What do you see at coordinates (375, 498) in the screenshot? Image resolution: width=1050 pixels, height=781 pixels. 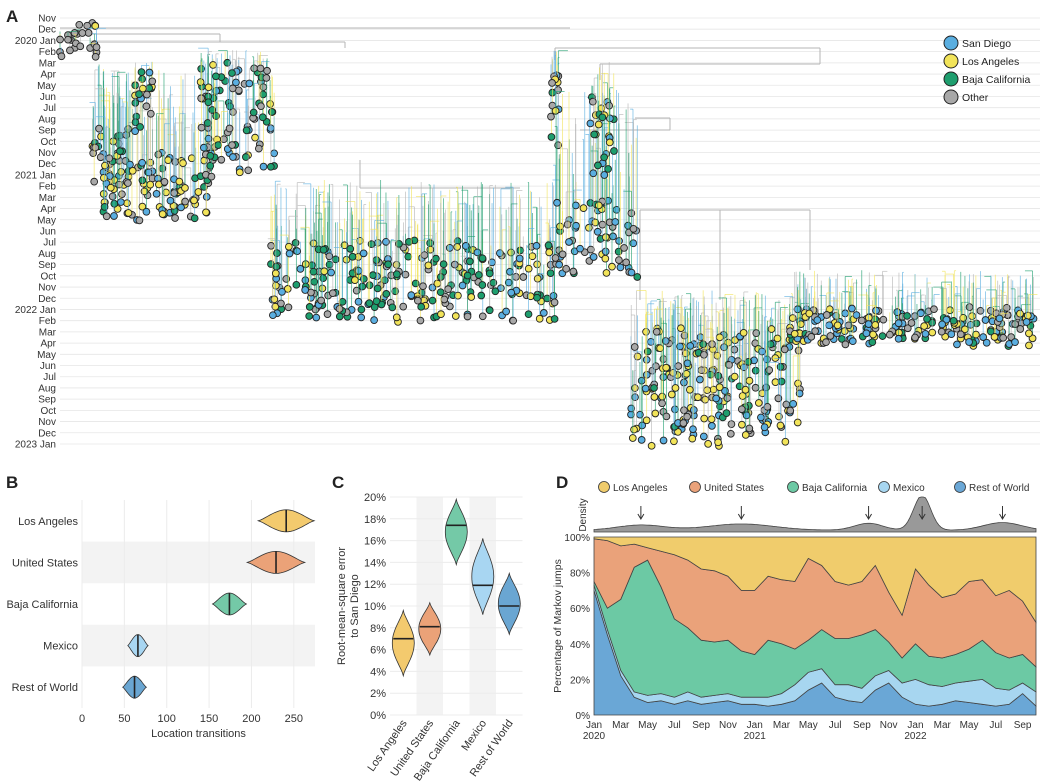 I see `tick-label: 20%` at bounding box center [375, 498].